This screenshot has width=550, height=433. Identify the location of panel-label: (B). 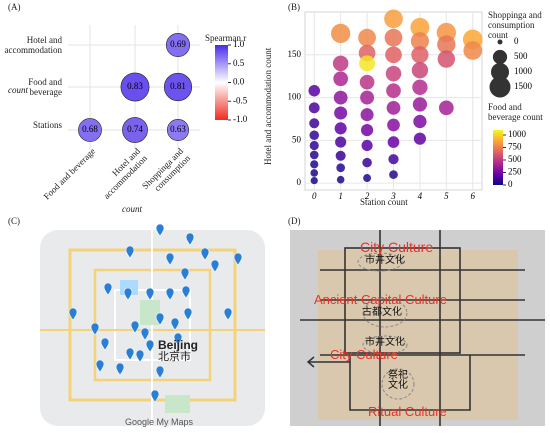
(294, 7).